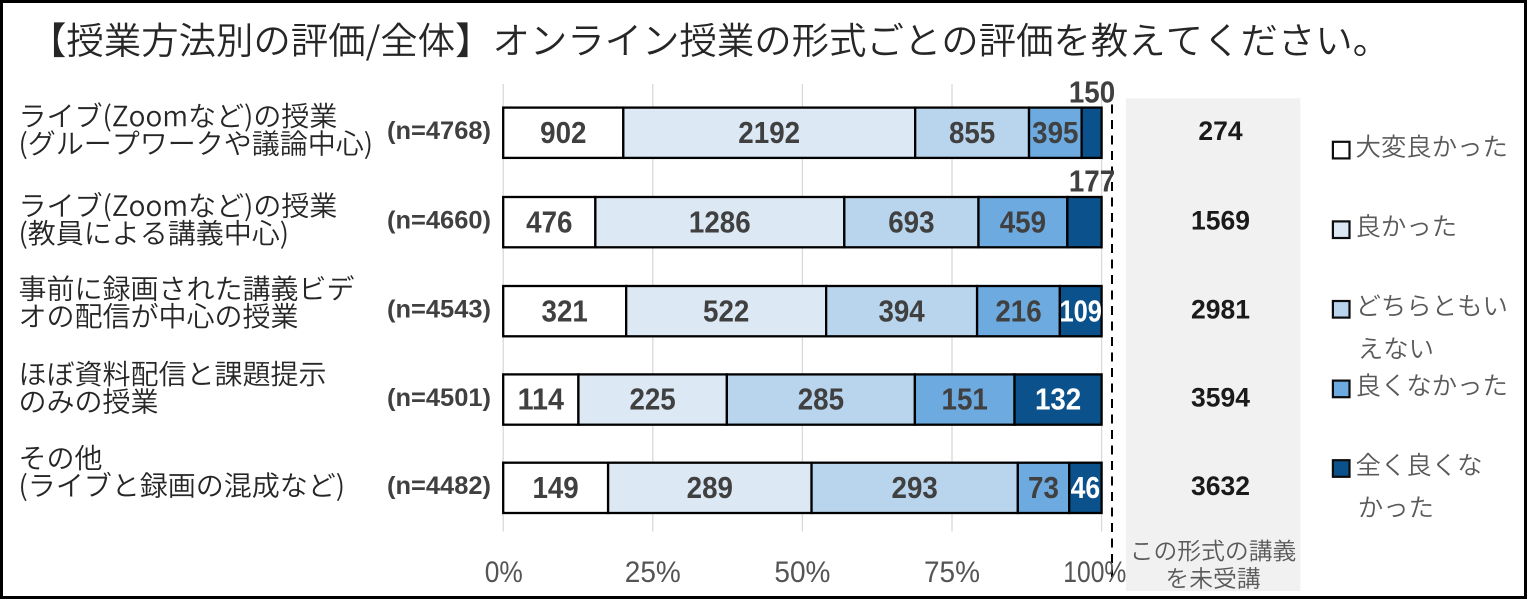 Image resolution: width=1527 pixels, height=599 pixels. I want to click on svg-text: 225, so click(652, 400).